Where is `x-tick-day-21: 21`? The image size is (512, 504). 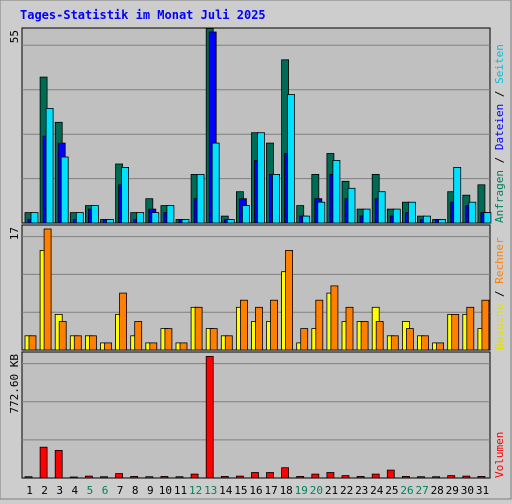
x-tick-day-21: 21 is located at coordinates (331, 490).